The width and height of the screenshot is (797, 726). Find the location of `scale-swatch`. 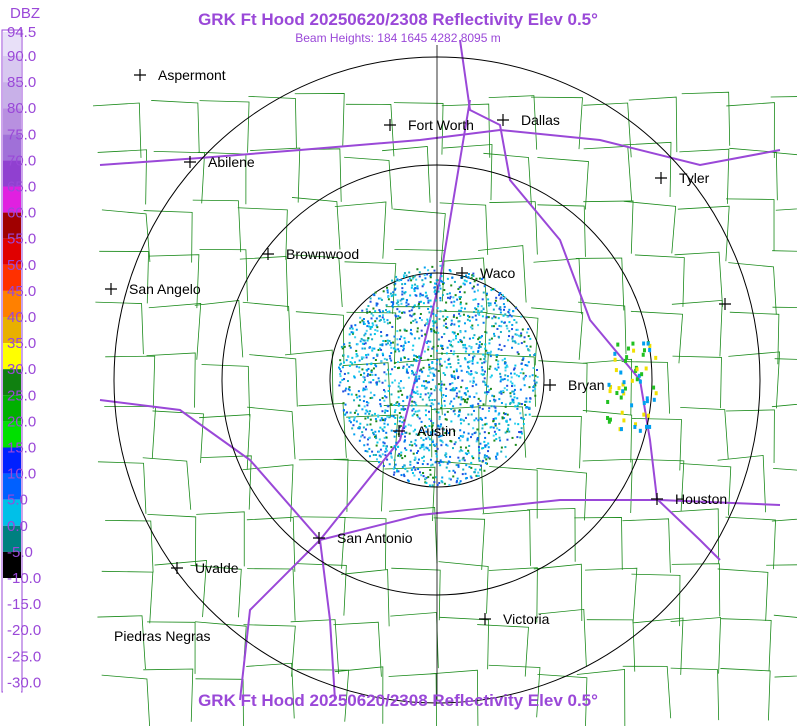

scale-swatch is located at coordinates (12, 95).